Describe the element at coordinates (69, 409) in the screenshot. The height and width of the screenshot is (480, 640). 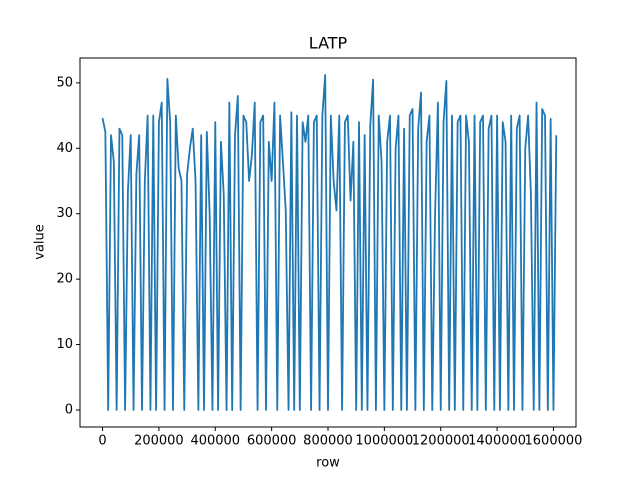
I see `y-tick-label: 0` at that location.